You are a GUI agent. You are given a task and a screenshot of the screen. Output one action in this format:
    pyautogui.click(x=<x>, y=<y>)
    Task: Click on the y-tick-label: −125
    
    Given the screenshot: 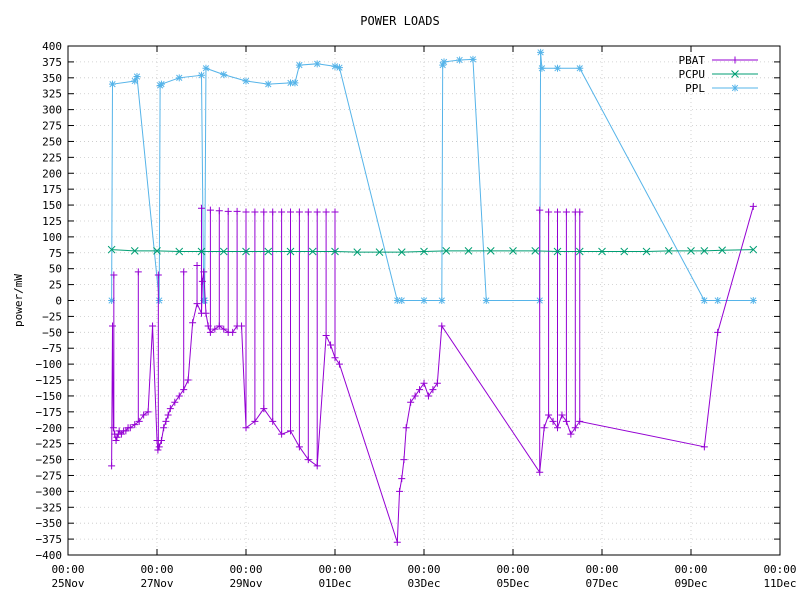 What is the action you would take?
    pyautogui.click(x=49, y=380)
    